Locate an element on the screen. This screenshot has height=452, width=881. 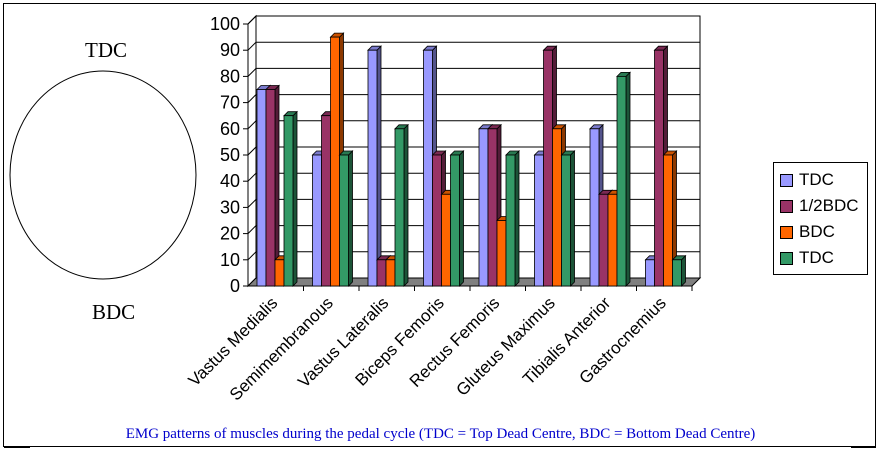
y-tick-label: 30 is located at coordinates (230, 207).